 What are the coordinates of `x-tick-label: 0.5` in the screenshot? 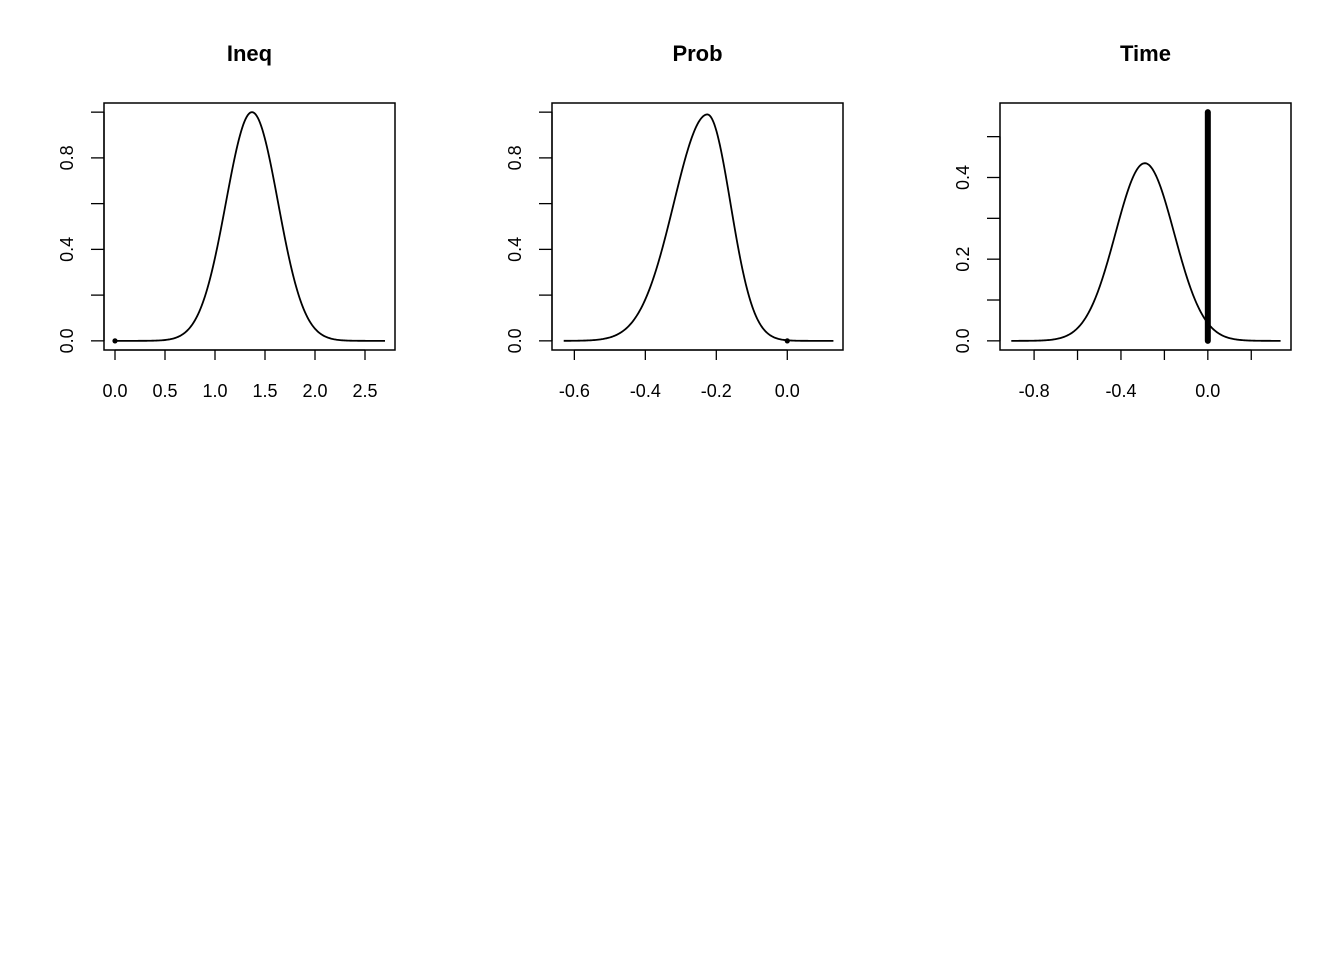 It's located at (164, 391).